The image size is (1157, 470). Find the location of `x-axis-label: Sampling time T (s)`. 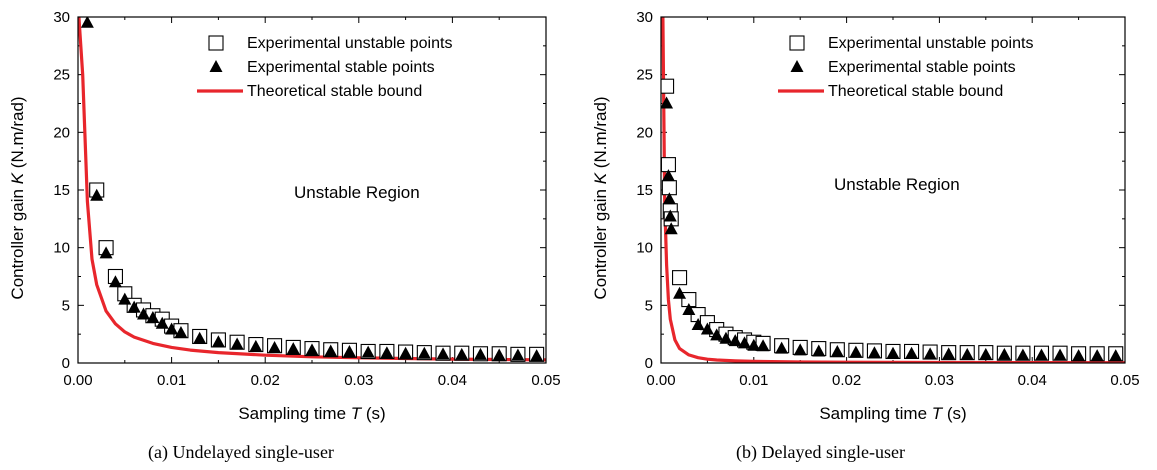

x-axis-label: Sampling time T (s) is located at coordinates (311, 413).